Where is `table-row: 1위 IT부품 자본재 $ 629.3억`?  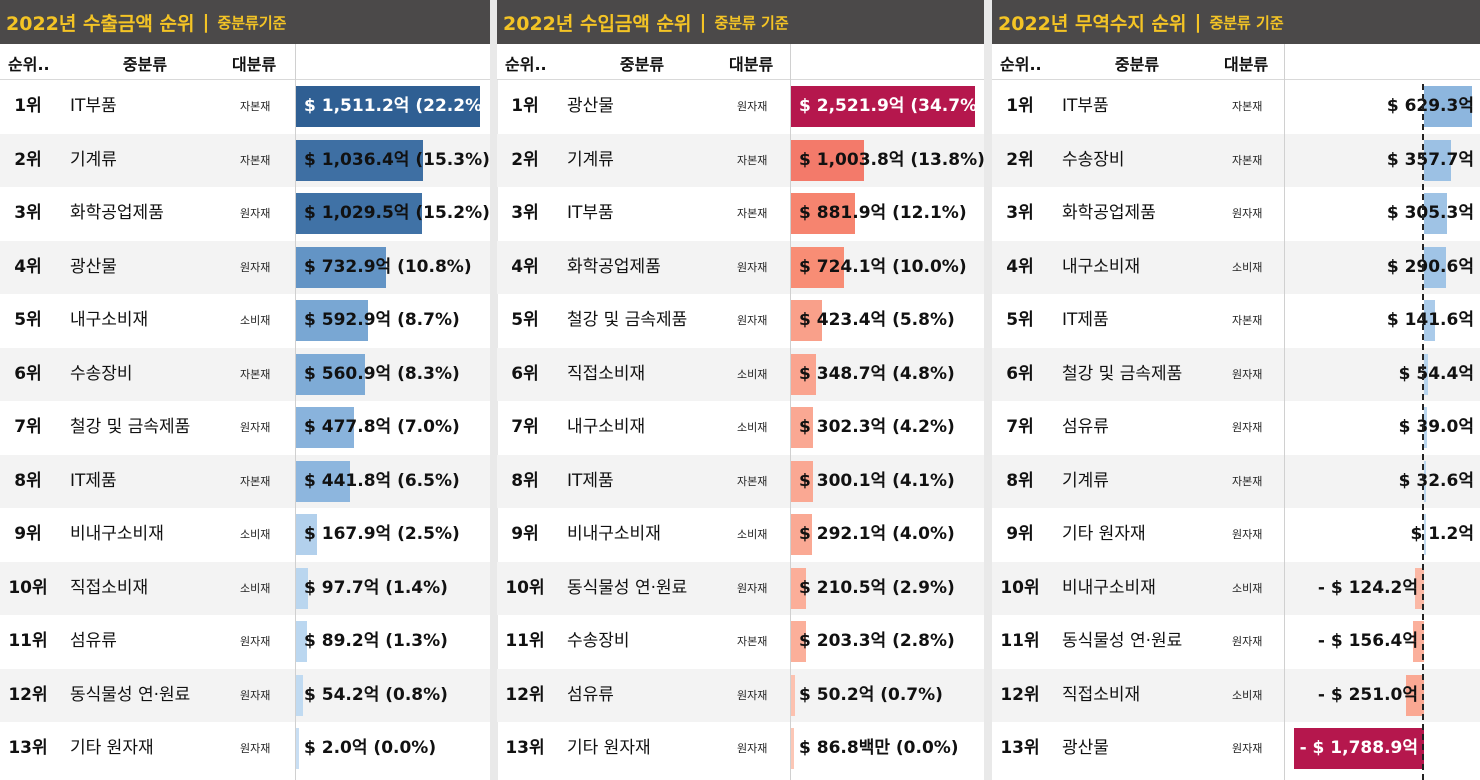 table-row: 1위 IT부품 자본재 $ 629.3억 is located at coordinates (1236, 107).